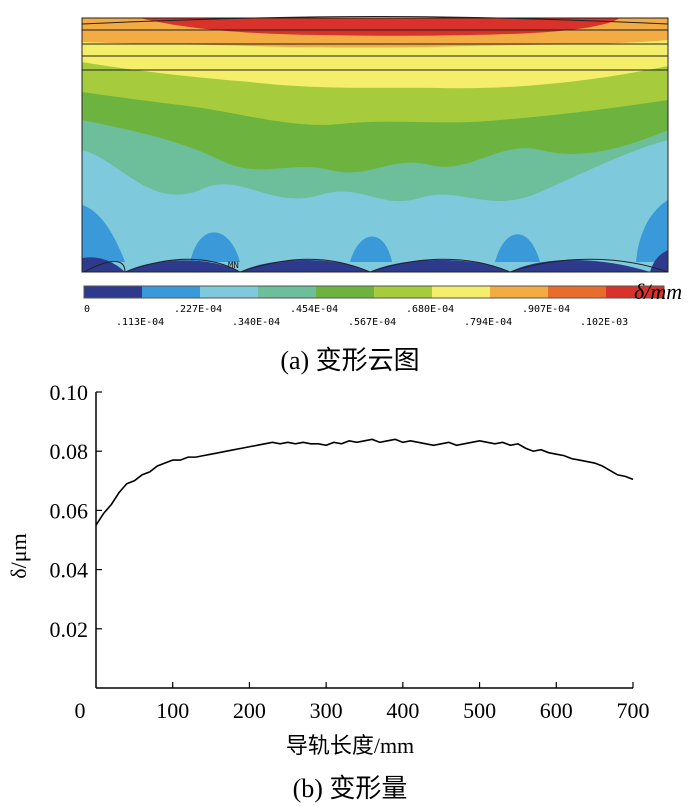  What do you see at coordinates (479, 710) in the screenshot?
I see `x-tick-label: 500` at bounding box center [479, 710].